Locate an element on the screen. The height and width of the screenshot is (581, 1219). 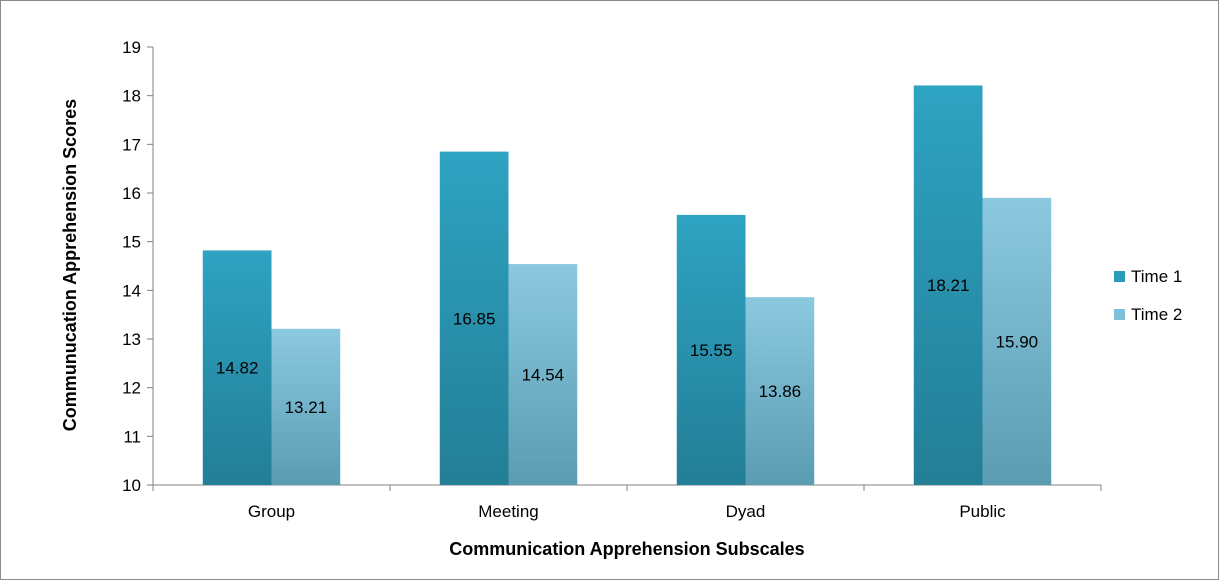
bar-time-1-public is located at coordinates (948, 285).